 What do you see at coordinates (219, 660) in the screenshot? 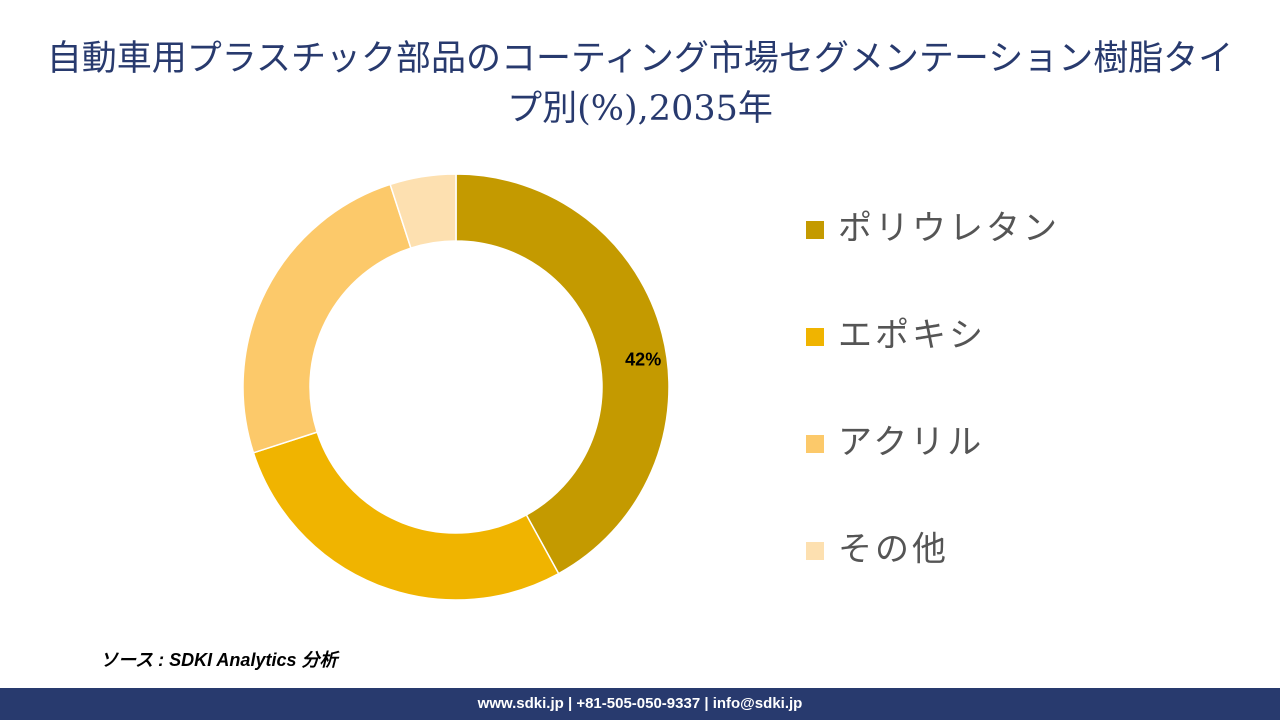
I see `source-note: ソース : SDKI Analytics 分析` at bounding box center [219, 660].